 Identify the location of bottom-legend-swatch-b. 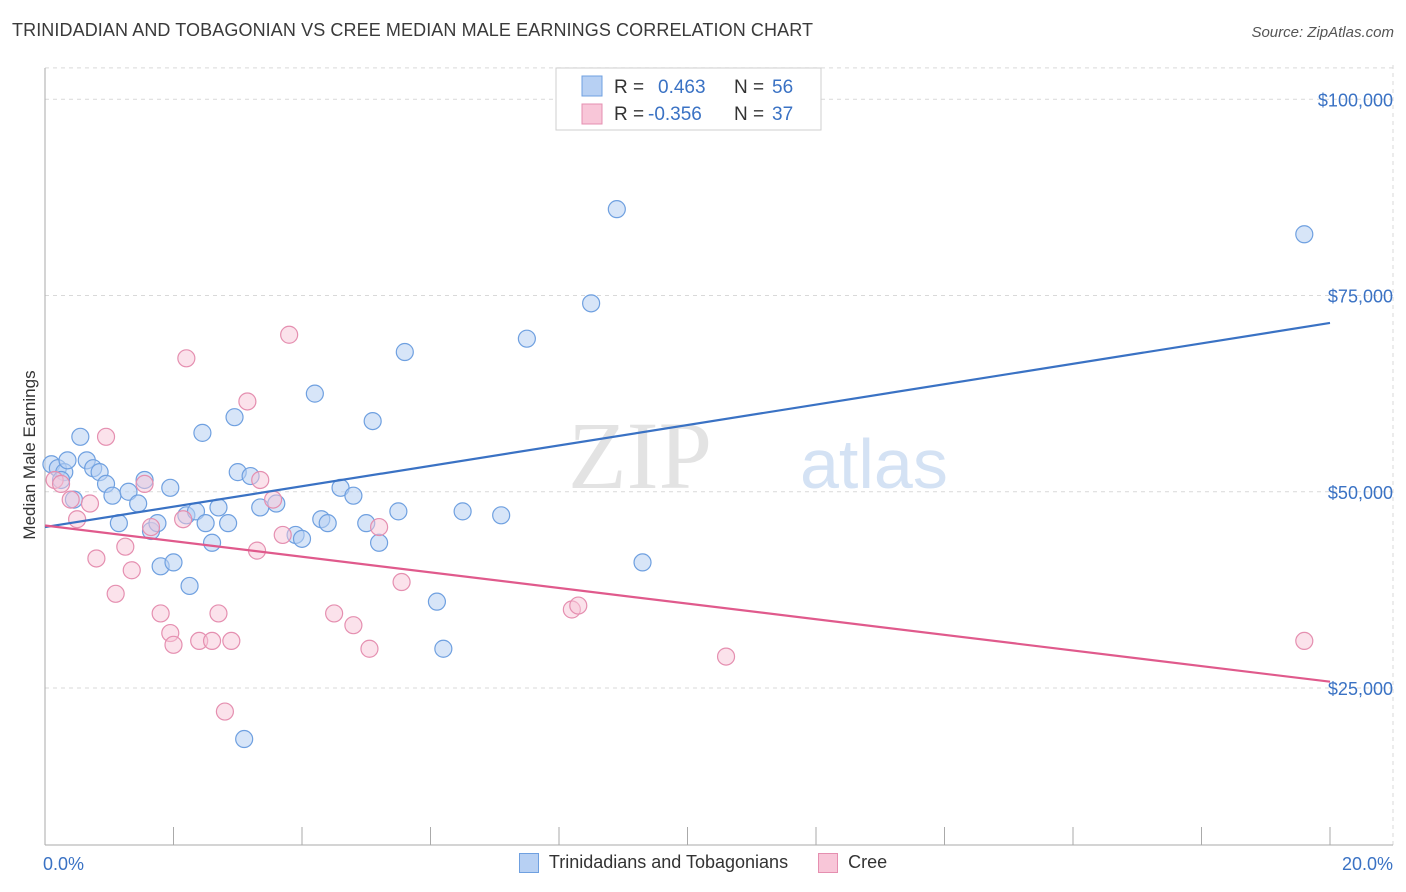
(828, 862).